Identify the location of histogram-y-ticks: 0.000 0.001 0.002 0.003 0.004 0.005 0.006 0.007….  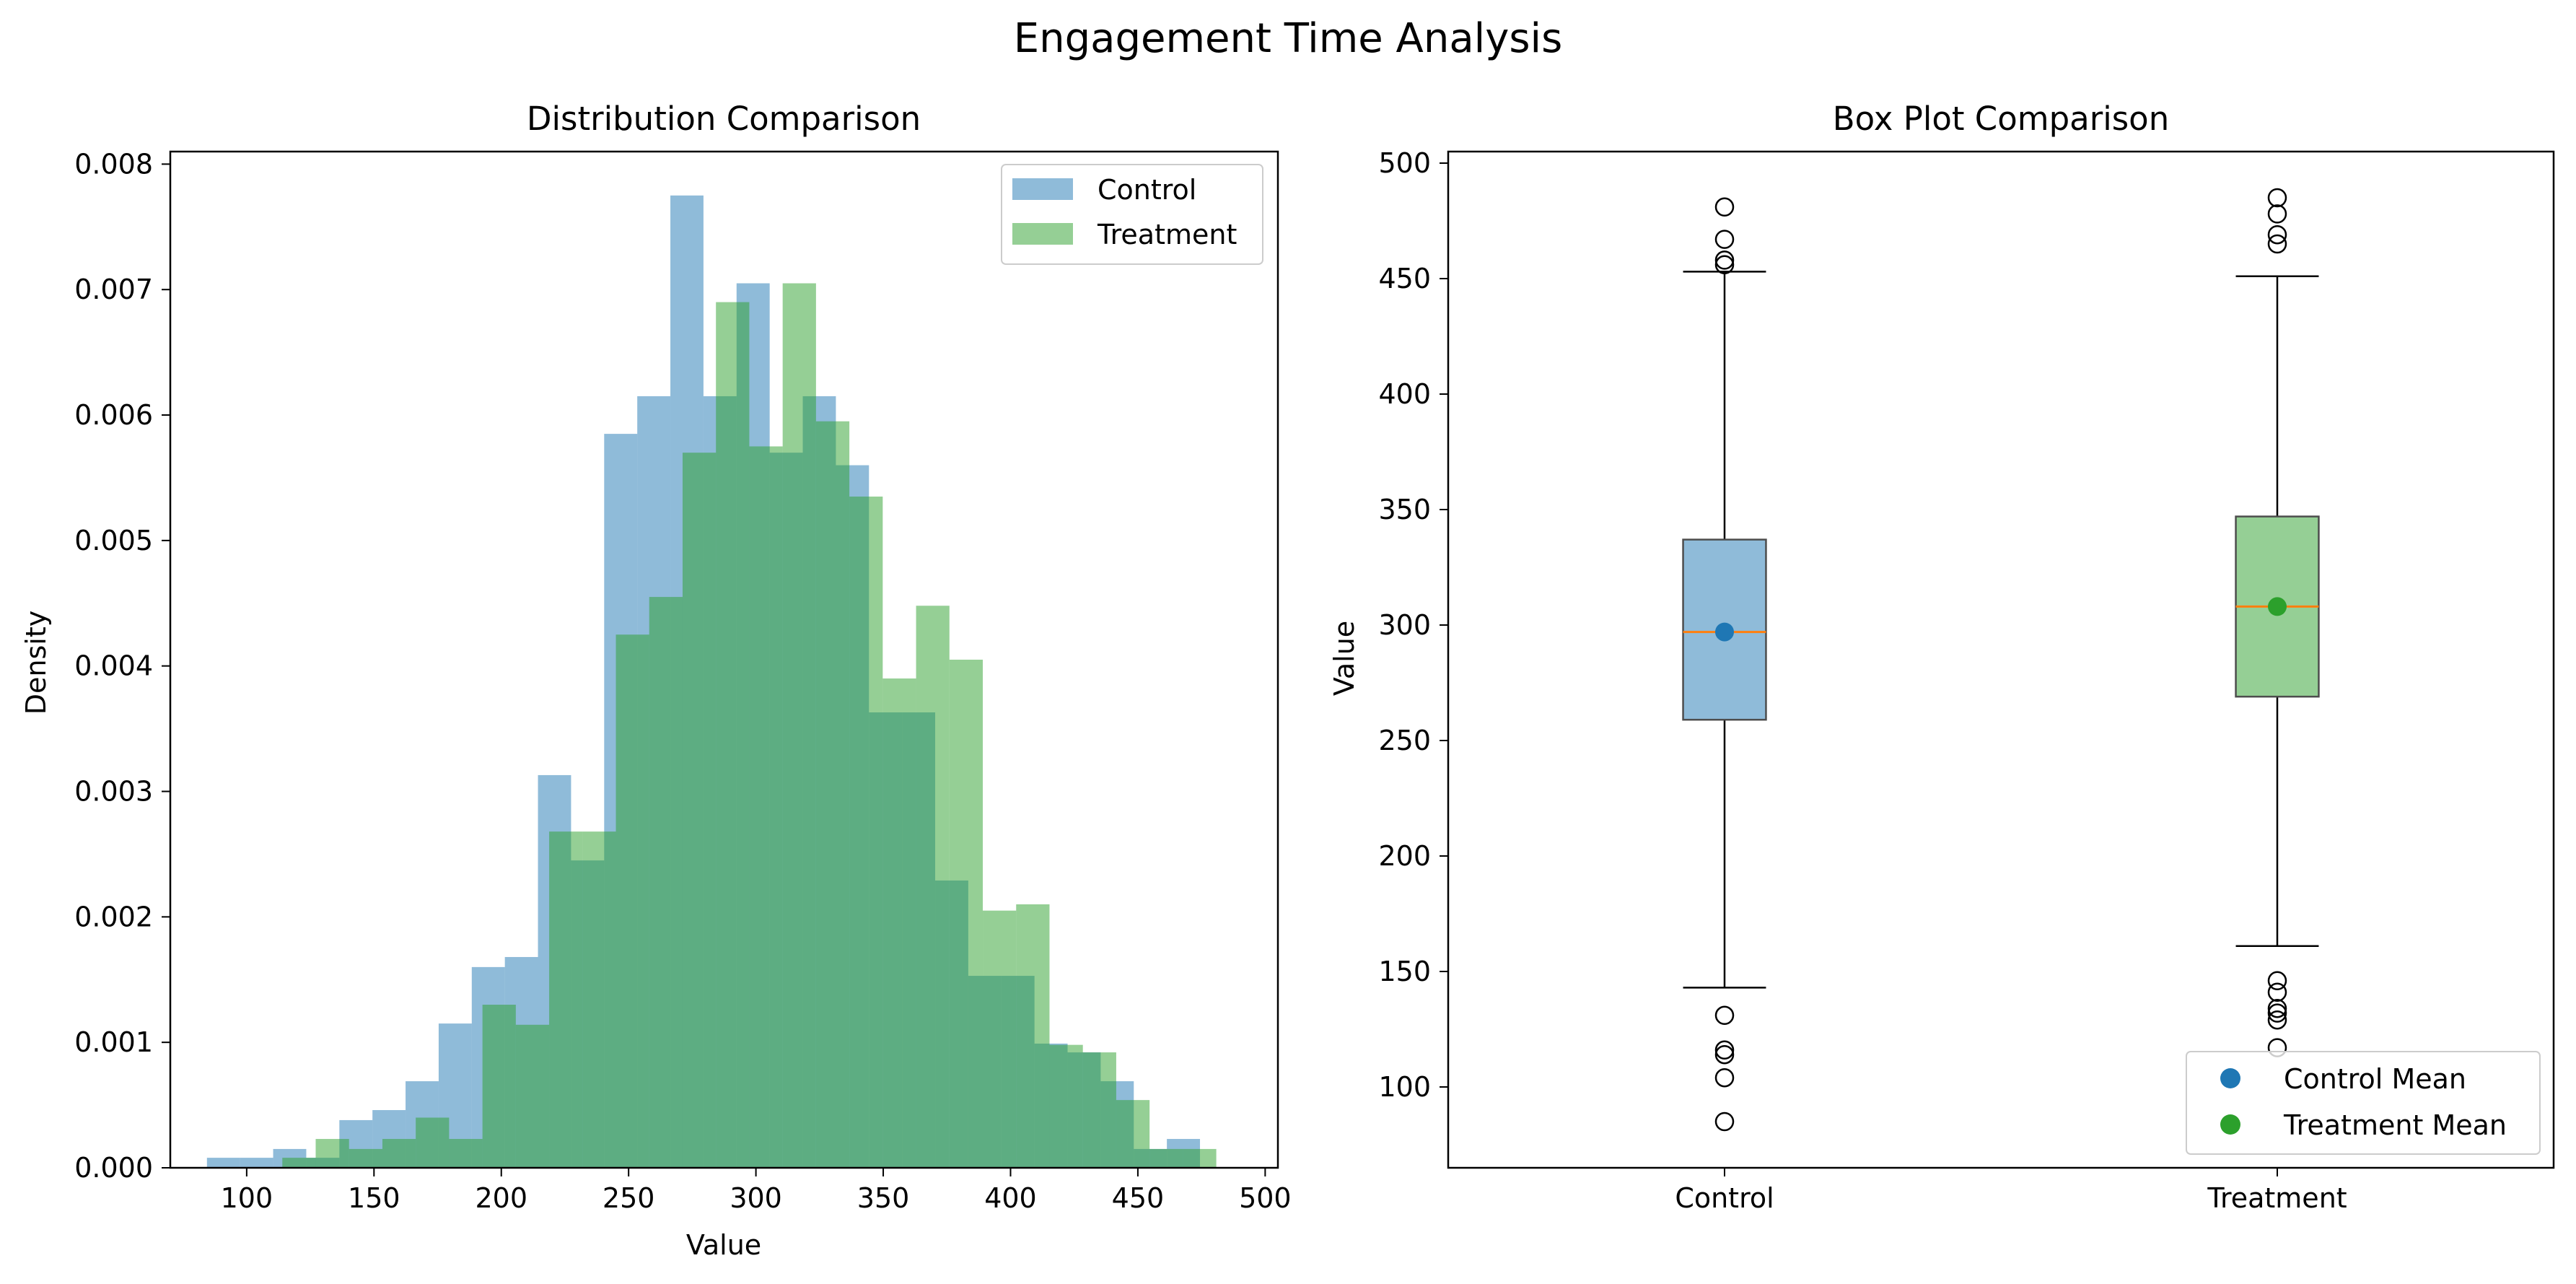
(122, 666).